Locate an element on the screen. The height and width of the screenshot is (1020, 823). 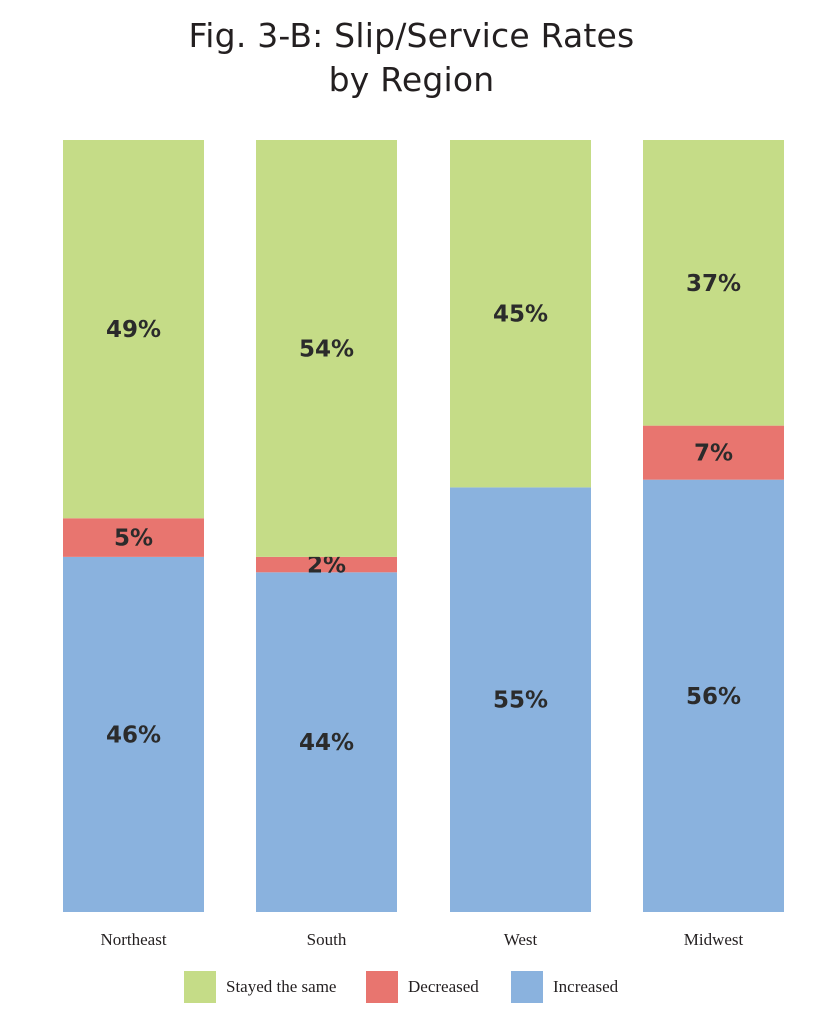
legend-item-stayed: Stayed the same is located at coordinates (260, 987).